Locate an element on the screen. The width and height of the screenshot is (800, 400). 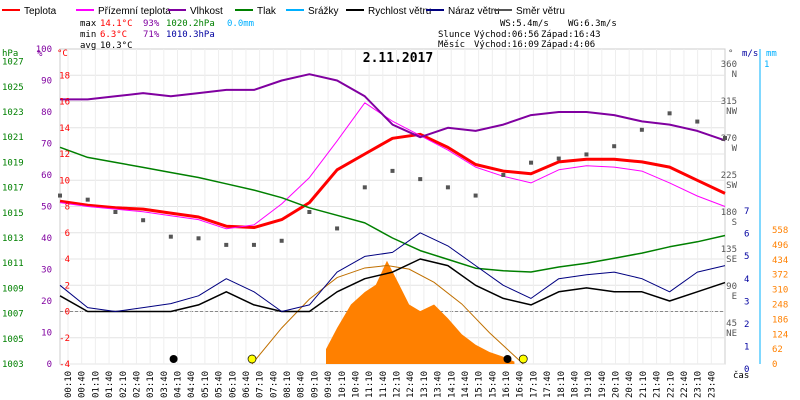
temp-tick-label: 16 is located at coordinates (64, 103).